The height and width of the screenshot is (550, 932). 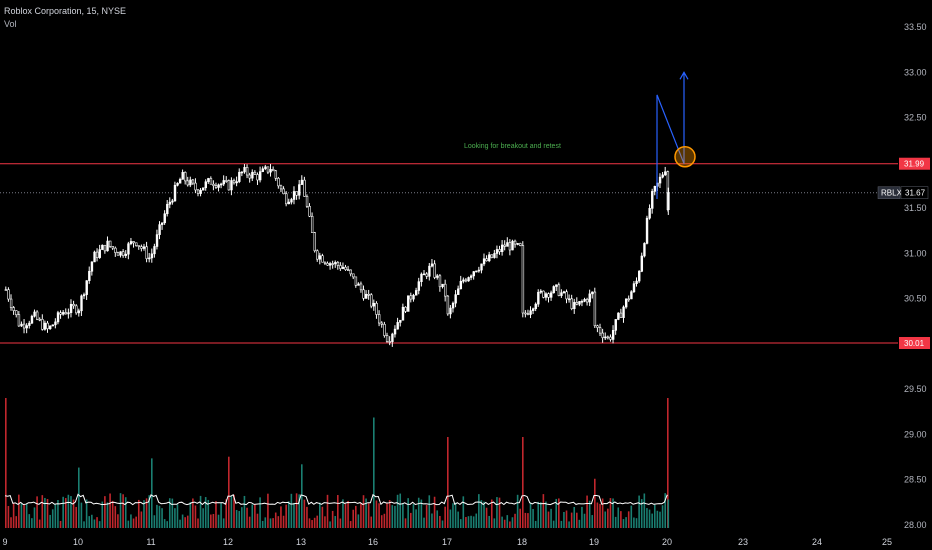 I want to click on retest-circle, so click(x=685, y=156).